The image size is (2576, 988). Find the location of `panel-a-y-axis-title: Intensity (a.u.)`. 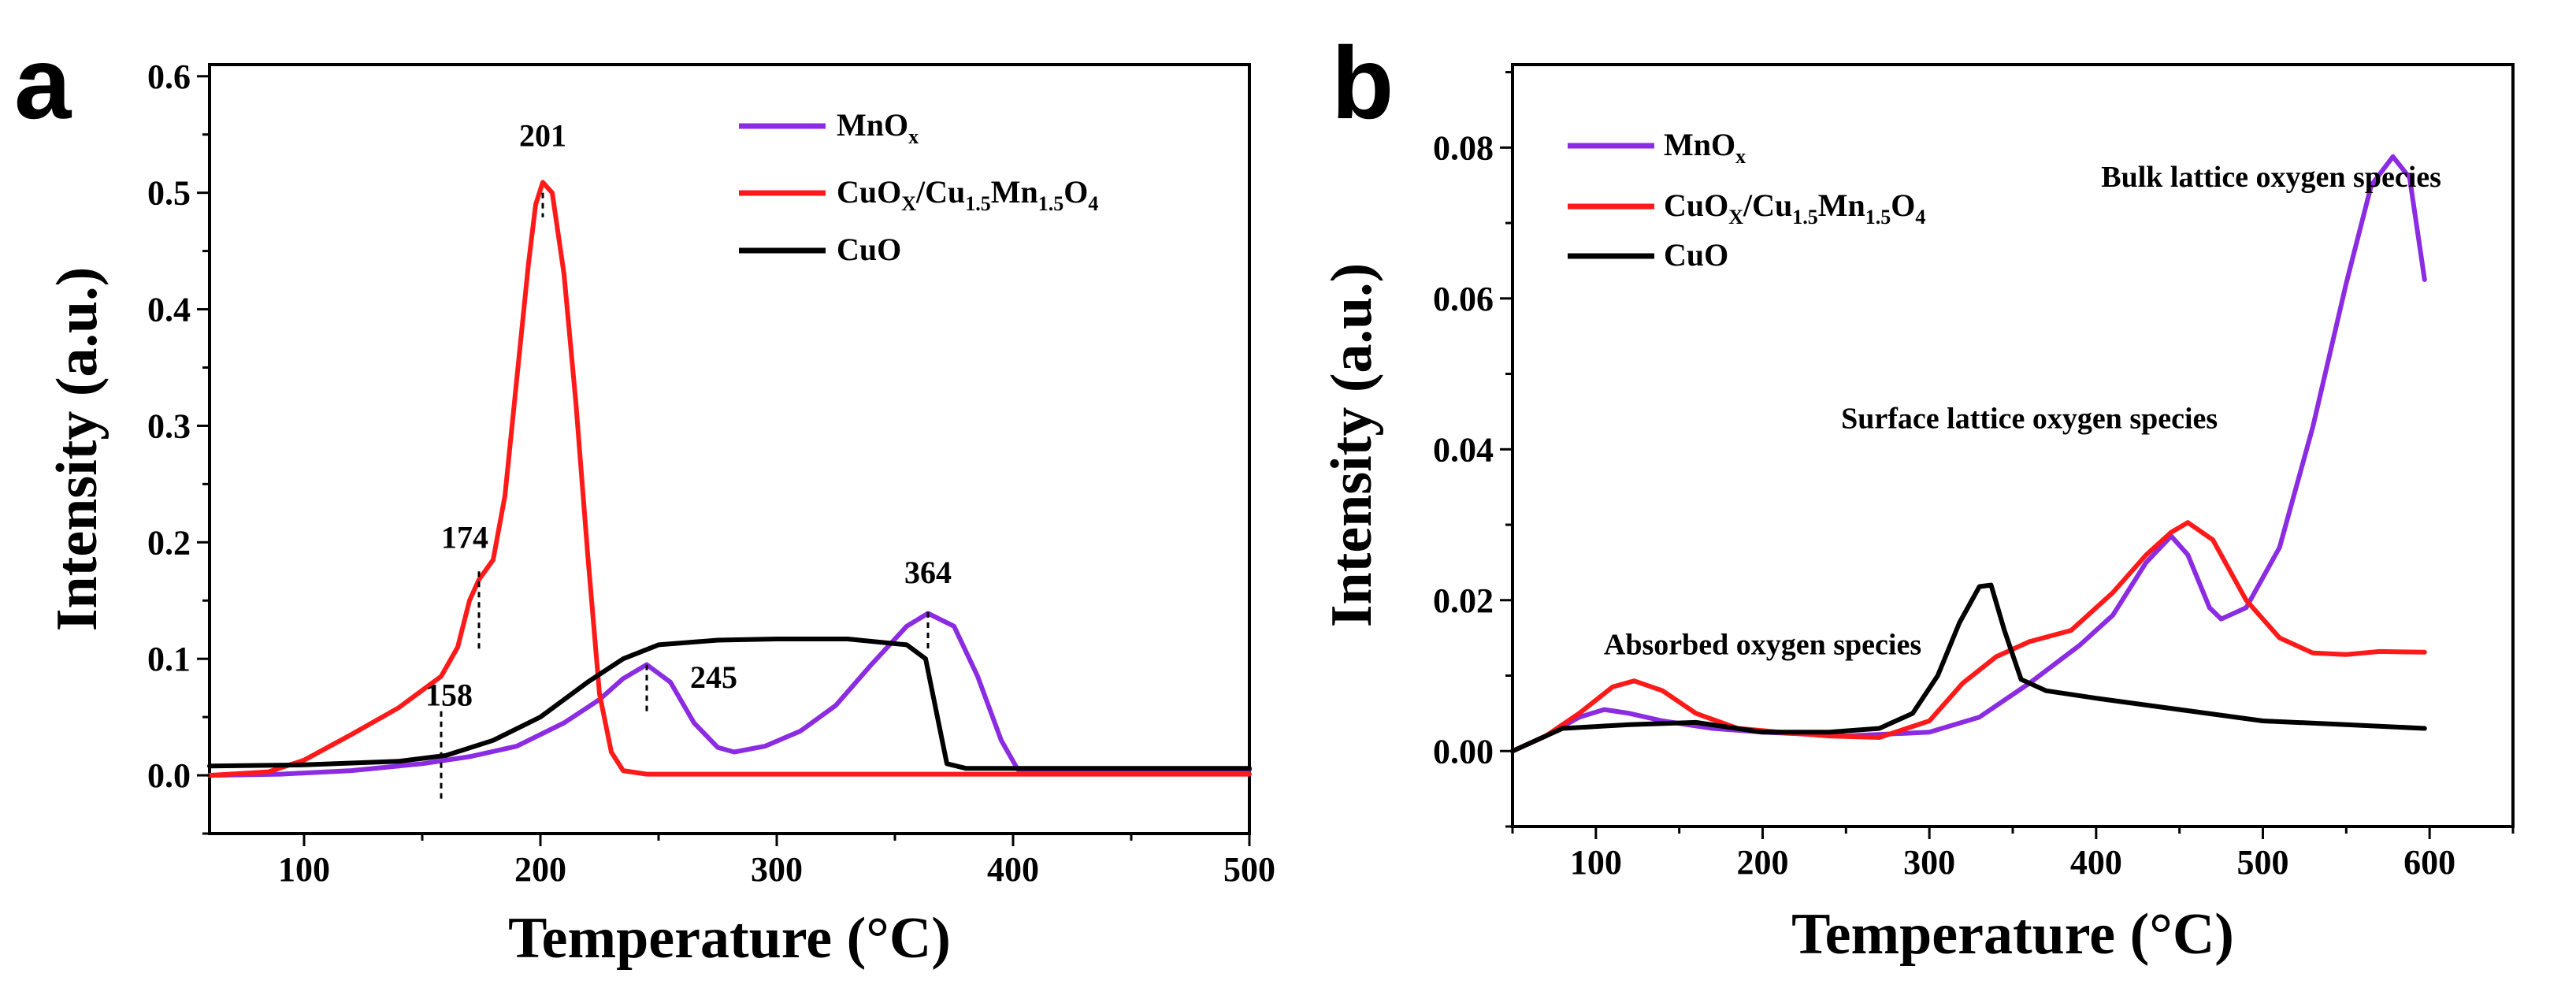

panel-a-y-axis-title: Intensity (a.u.) is located at coordinates (77, 449).